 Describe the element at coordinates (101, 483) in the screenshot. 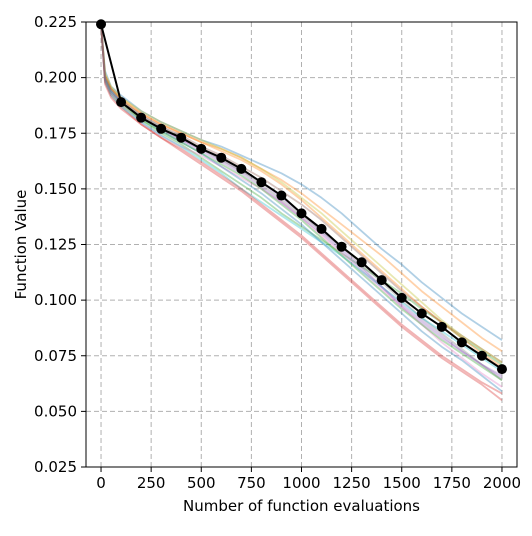

I see `x-tick-label: 0` at that location.